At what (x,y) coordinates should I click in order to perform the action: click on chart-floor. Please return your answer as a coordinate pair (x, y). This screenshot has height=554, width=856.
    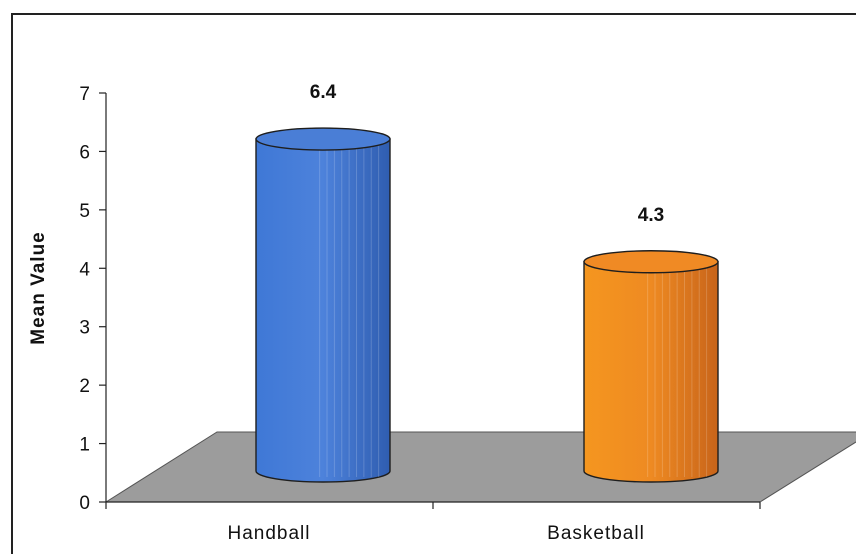
    Looking at the image, I should click on (480, 467).